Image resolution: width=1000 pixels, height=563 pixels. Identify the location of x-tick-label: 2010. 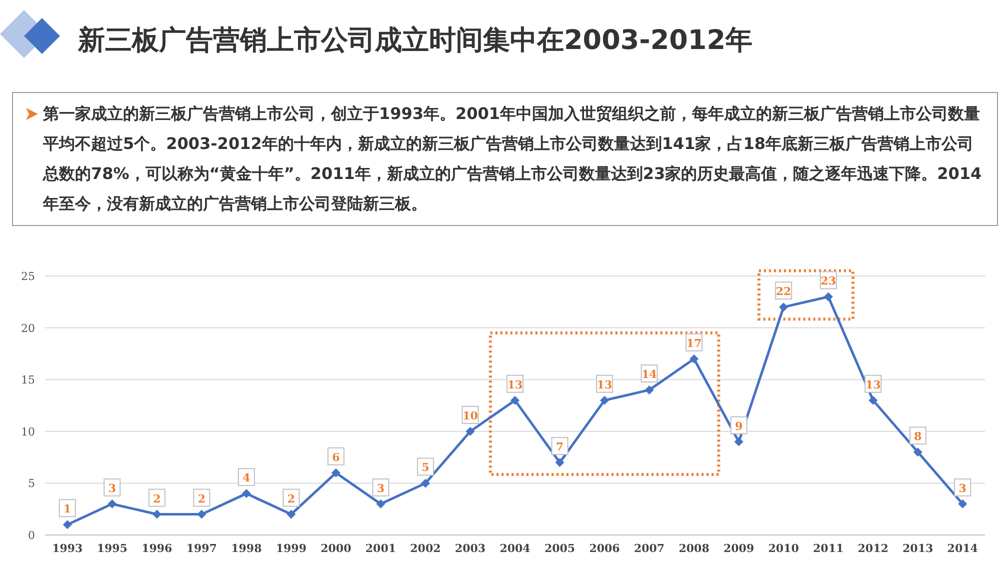
(784, 548).